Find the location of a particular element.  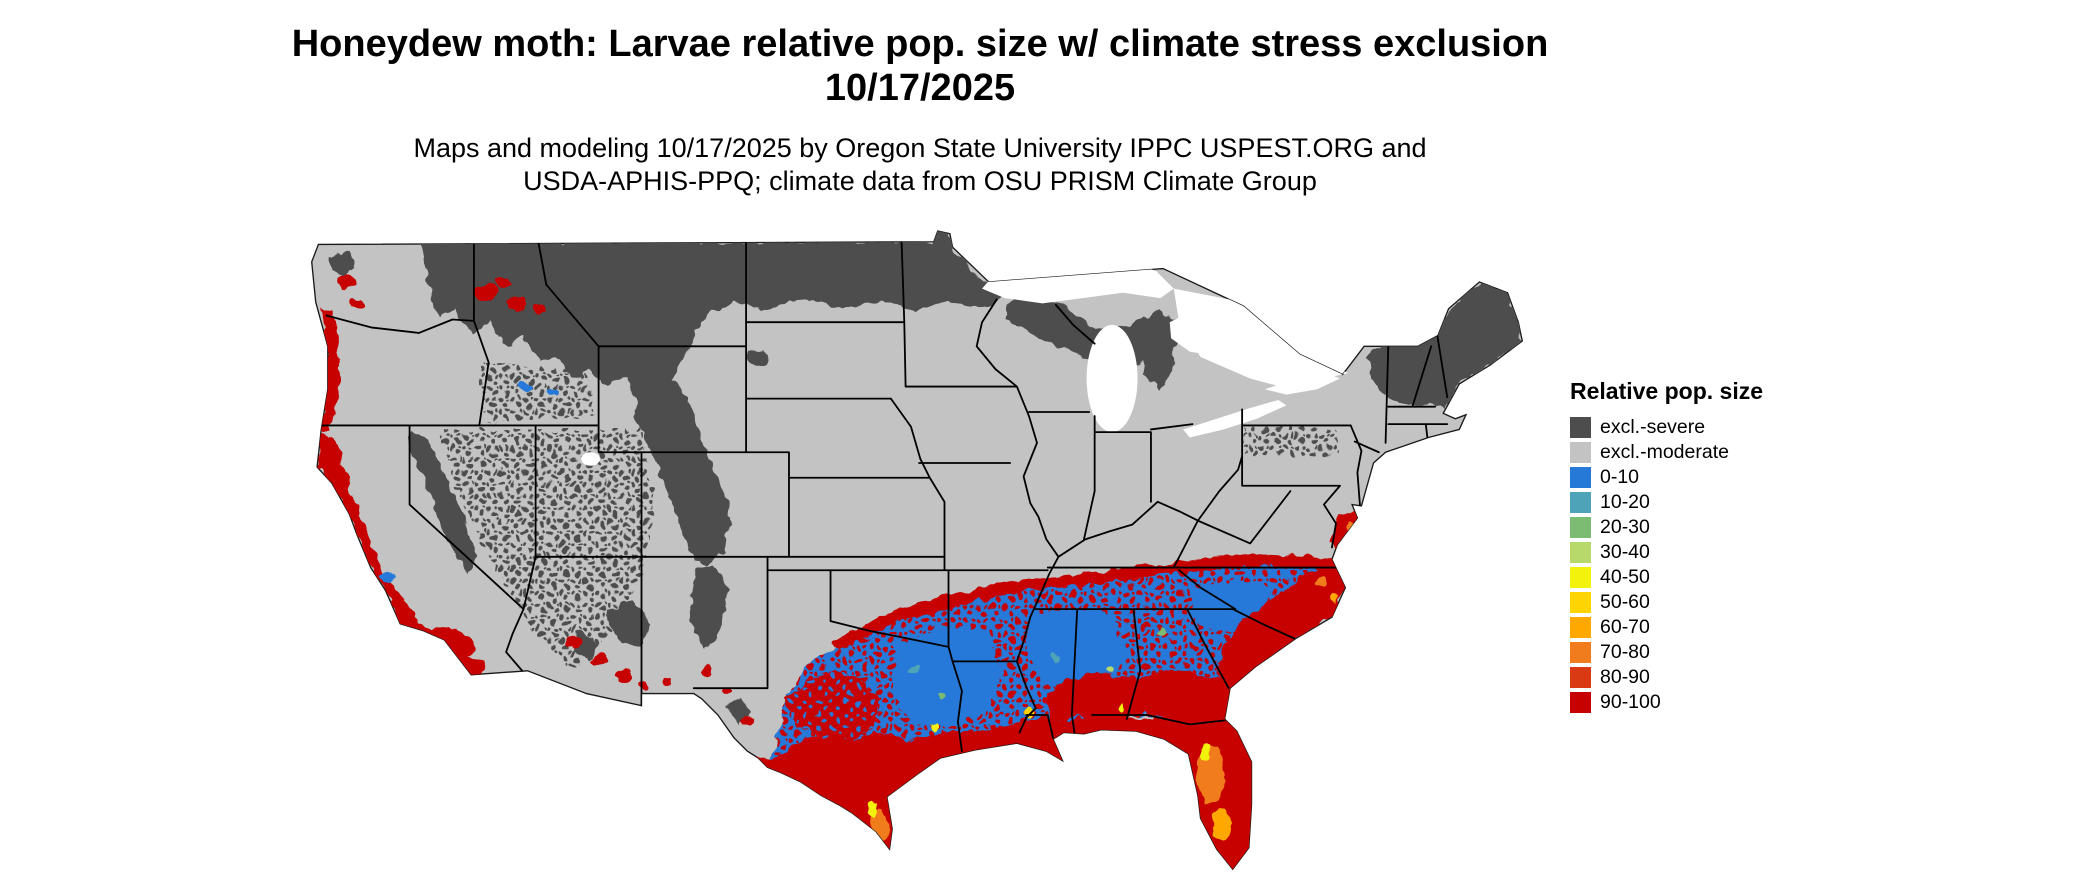

legend-item: 30-40 is located at coordinates (1666, 552).